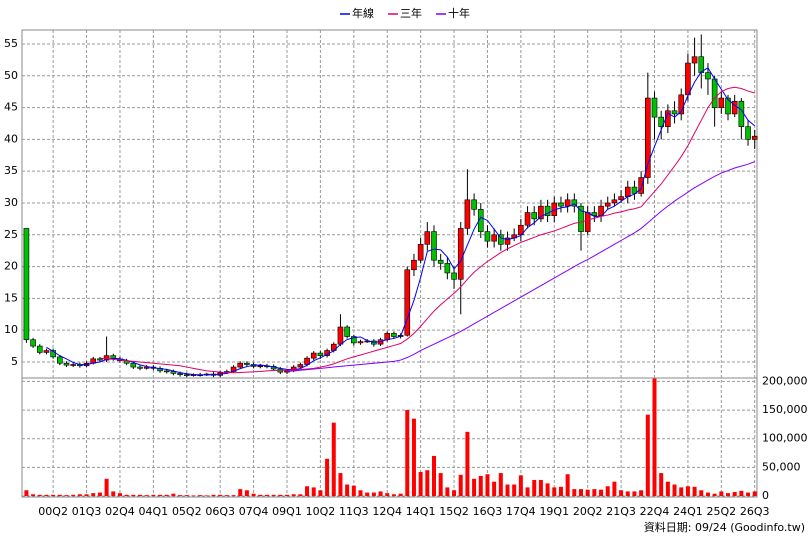 The image size is (808, 540). I want to click on y2-tick-label: 150,000, so click(785, 409).